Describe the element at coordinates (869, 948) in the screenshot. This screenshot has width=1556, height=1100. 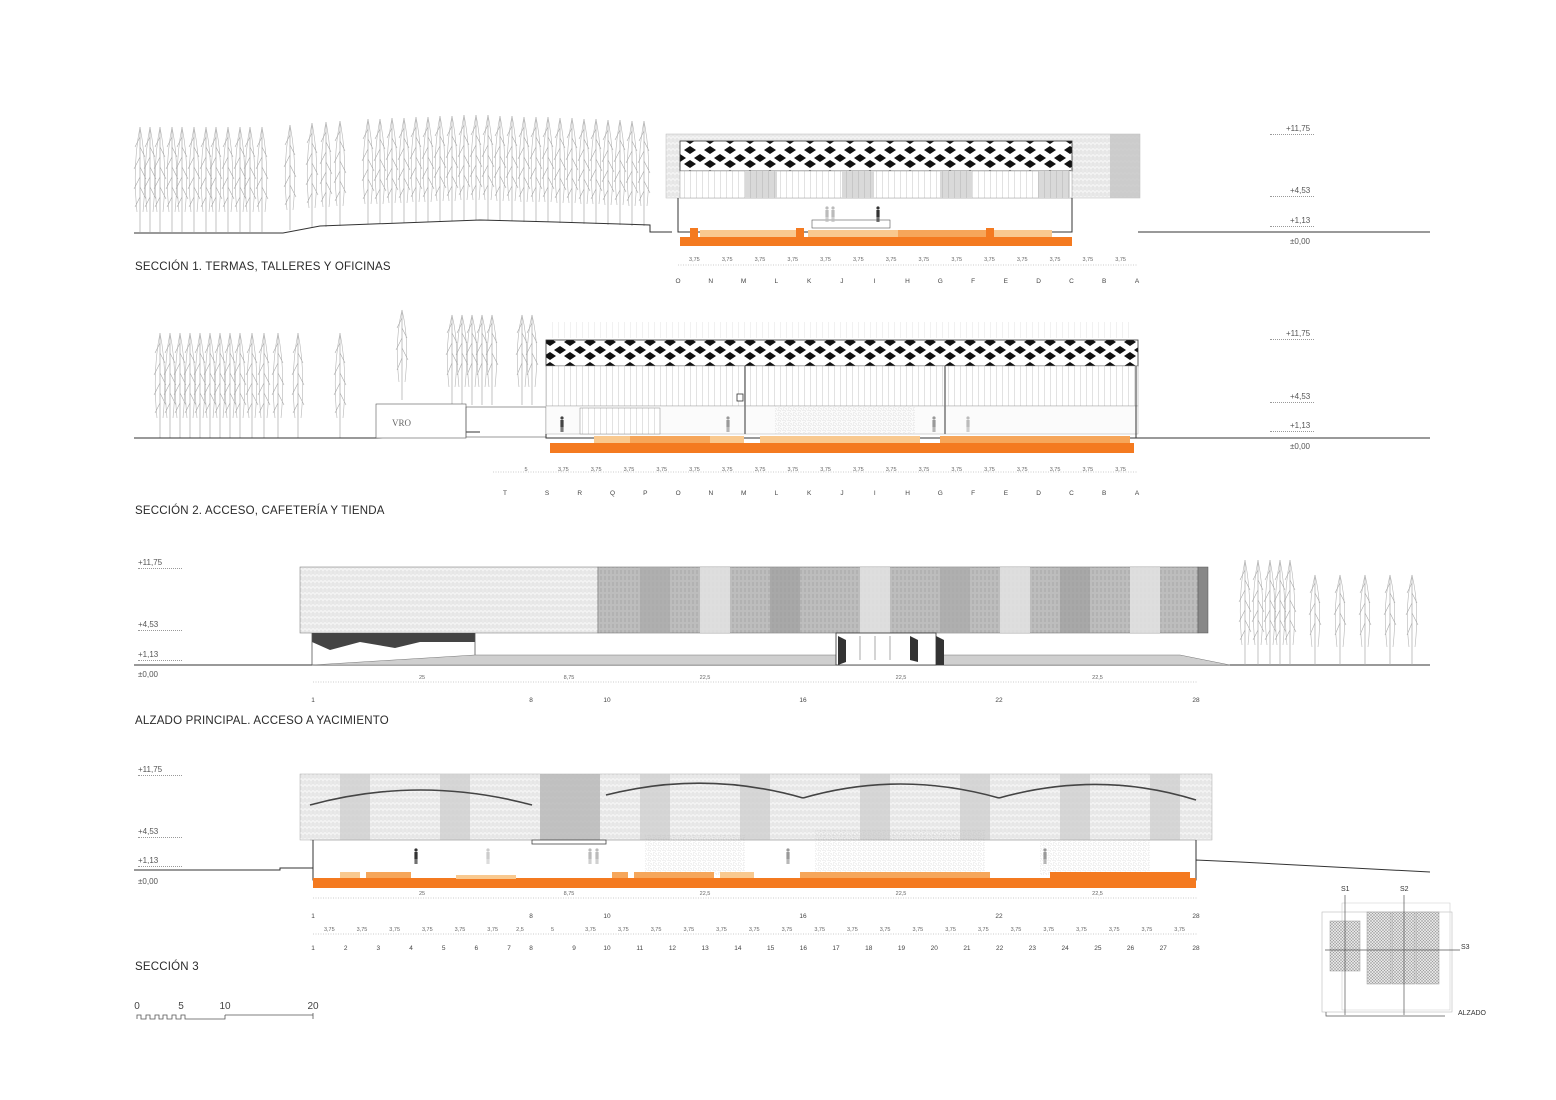
I see `axis-label: 18` at that location.